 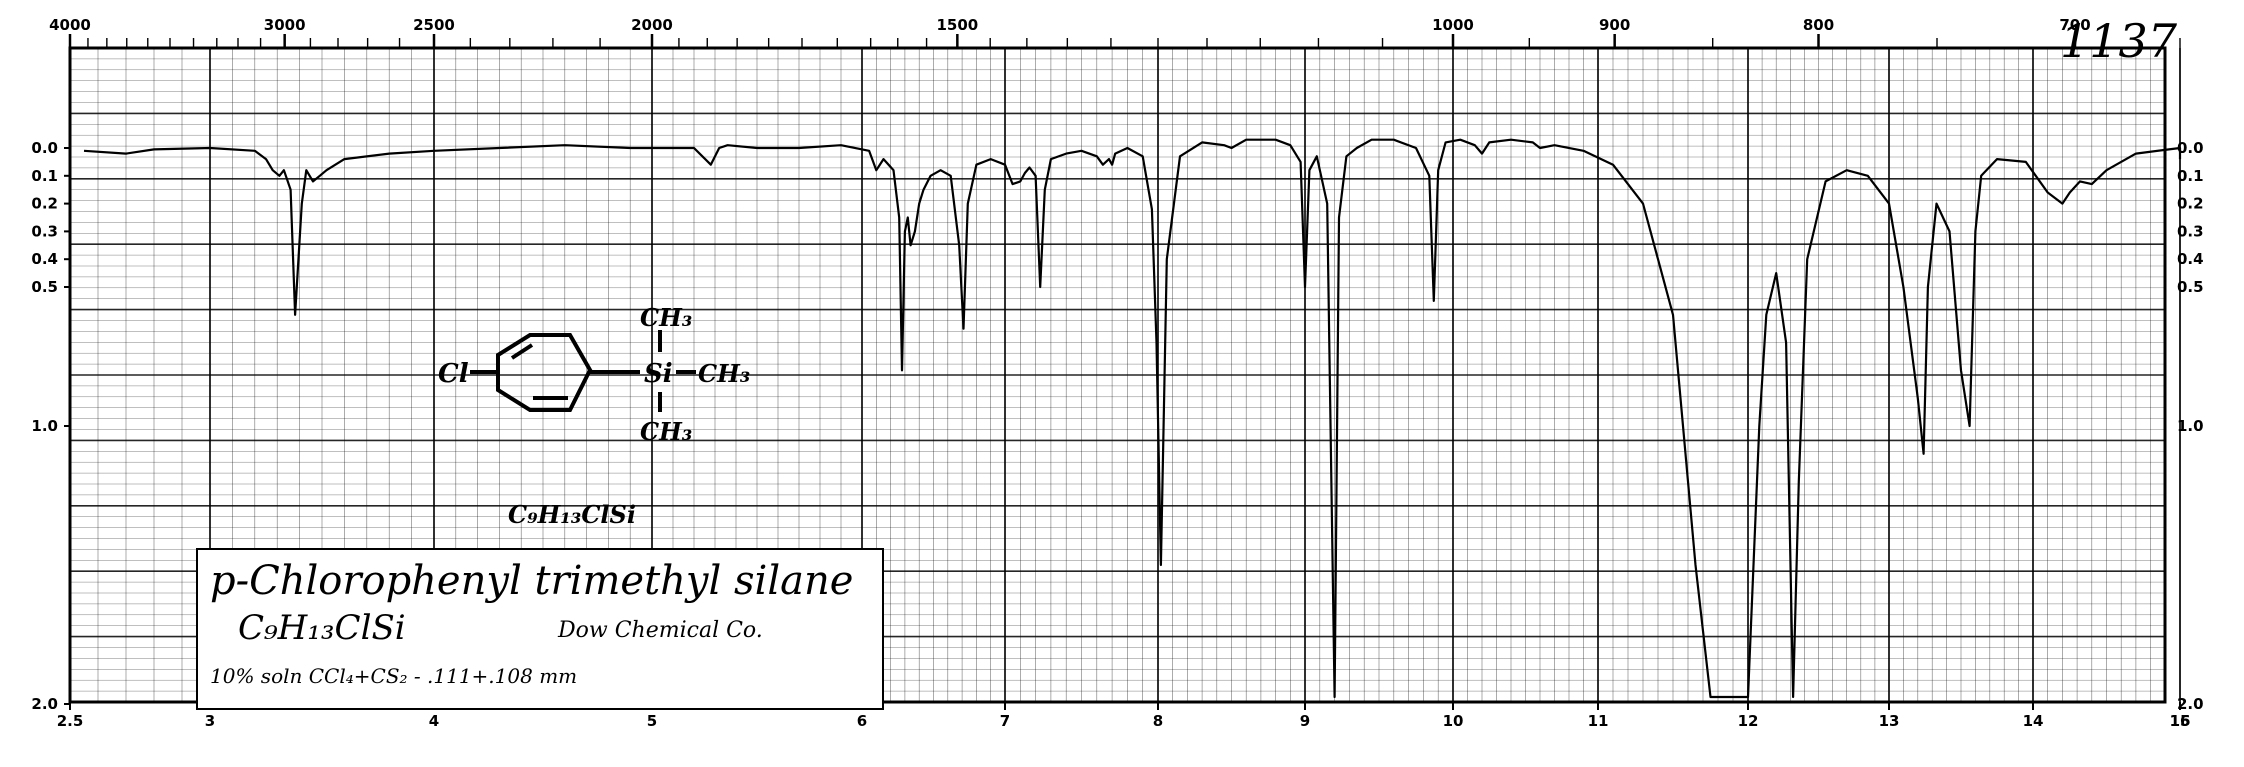 I want to click on wavenumber-tick-label: 800, so click(x=1818, y=25).